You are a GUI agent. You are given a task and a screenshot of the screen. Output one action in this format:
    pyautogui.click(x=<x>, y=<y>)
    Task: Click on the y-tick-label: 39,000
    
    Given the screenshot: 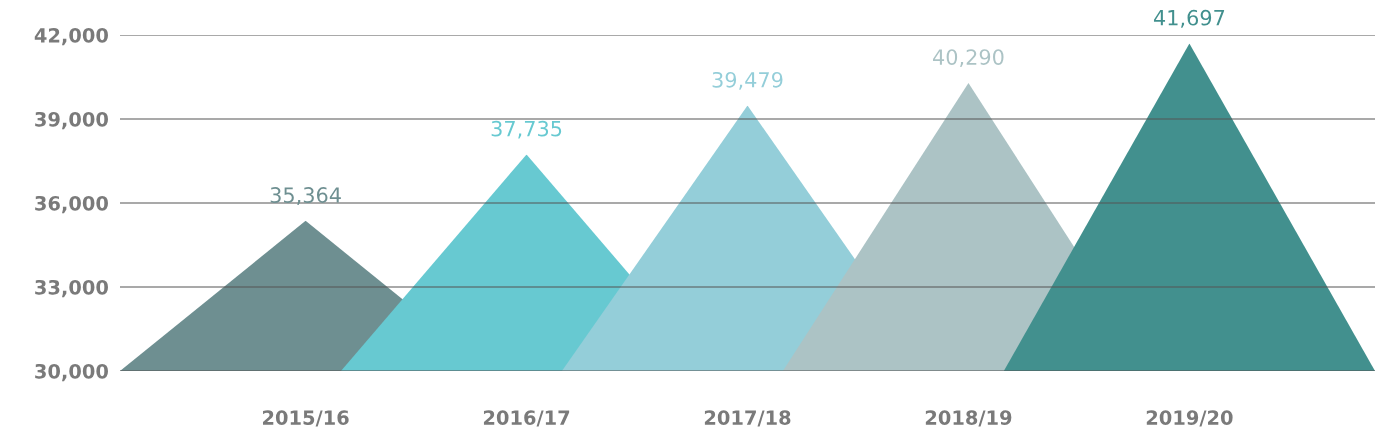 What is the action you would take?
    pyautogui.click(x=71, y=120)
    